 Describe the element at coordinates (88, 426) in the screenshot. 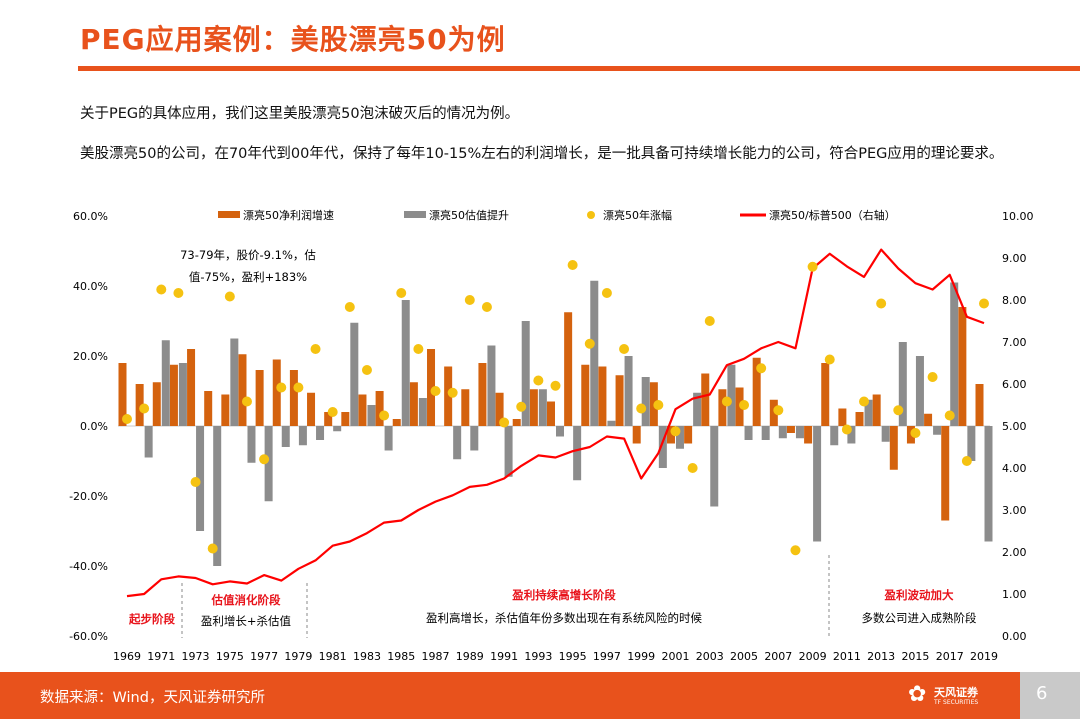

I see `left-axis-ticks: 60.0% 40.0% 20.0% 0.0% -20.0% -40.0% -60.0%` at that location.